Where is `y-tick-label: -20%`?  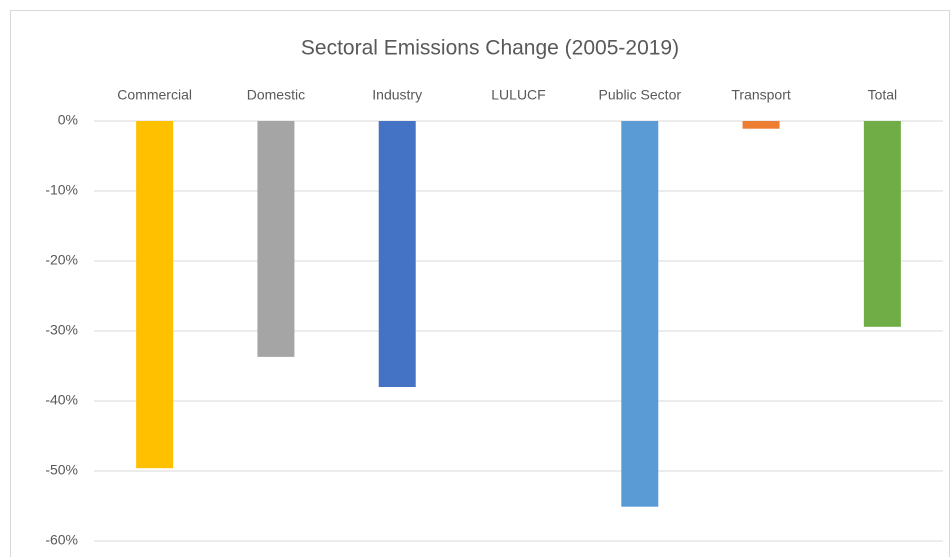 y-tick-label: -20% is located at coordinates (61, 260).